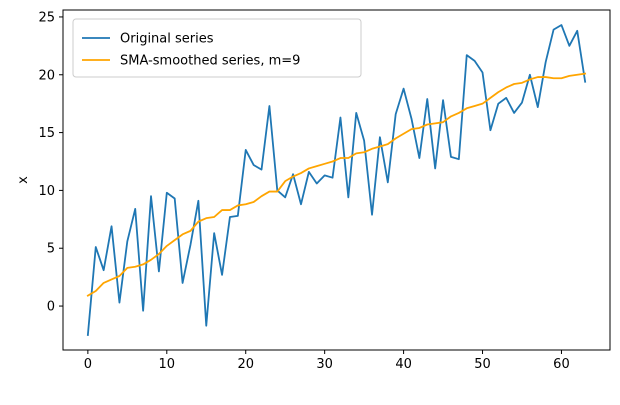  I want to click on y-axis-label: x, so click(23, 180).